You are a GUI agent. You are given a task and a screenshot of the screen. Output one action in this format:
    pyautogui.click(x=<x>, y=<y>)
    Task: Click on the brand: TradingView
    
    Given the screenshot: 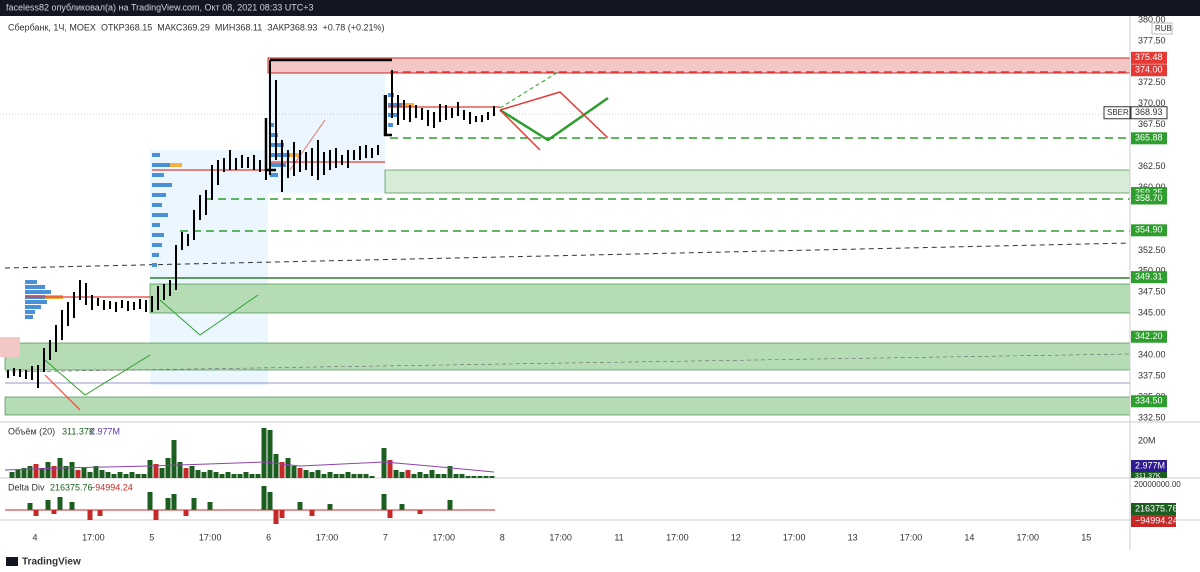 What is the action you would take?
    pyautogui.click(x=51, y=562)
    